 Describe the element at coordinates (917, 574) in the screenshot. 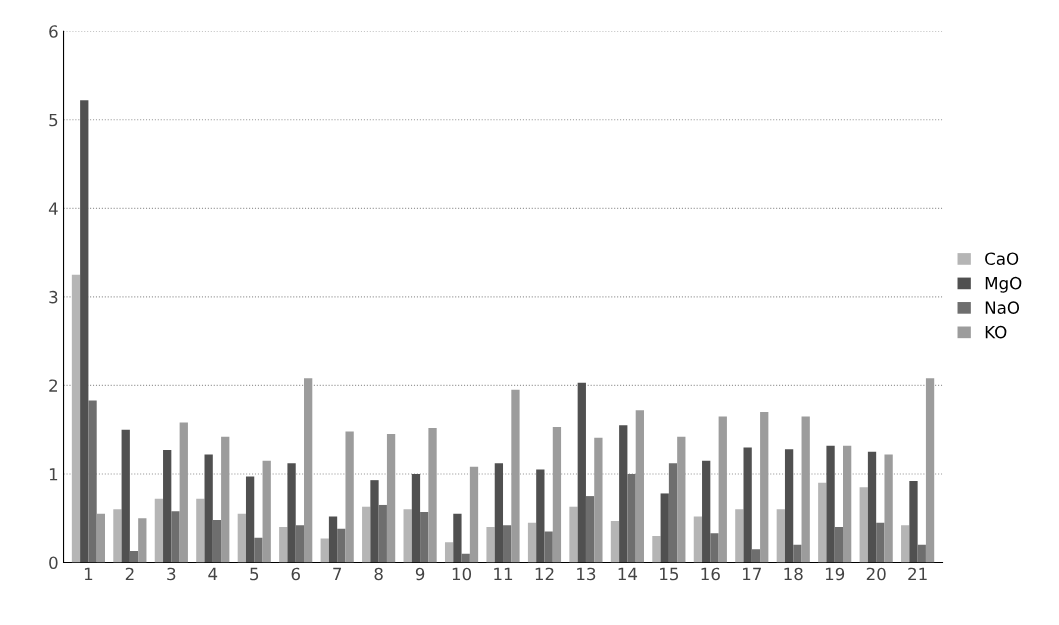

I see `x-tick-label: 21` at that location.